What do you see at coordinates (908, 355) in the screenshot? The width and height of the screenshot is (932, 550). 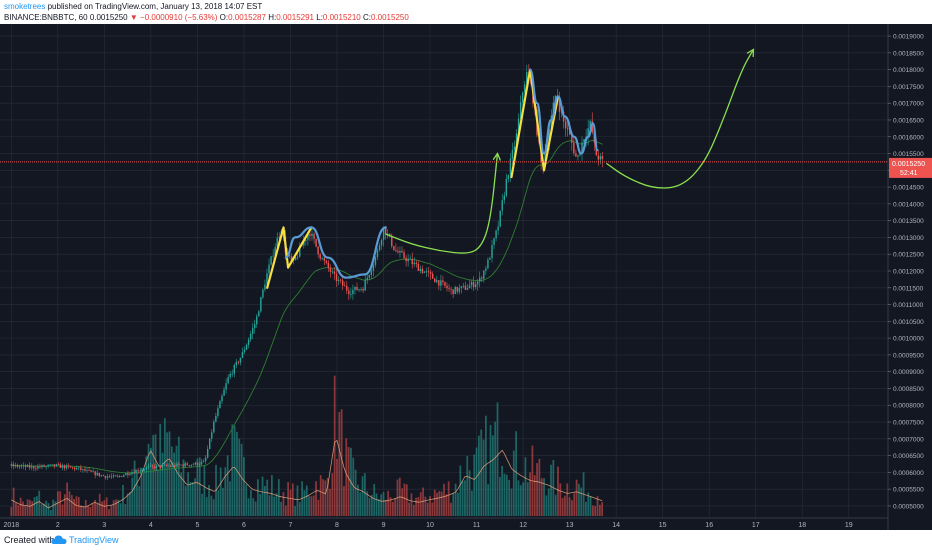 I see `price-tick-label: 0.0009500` at bounding box center [908, 355].